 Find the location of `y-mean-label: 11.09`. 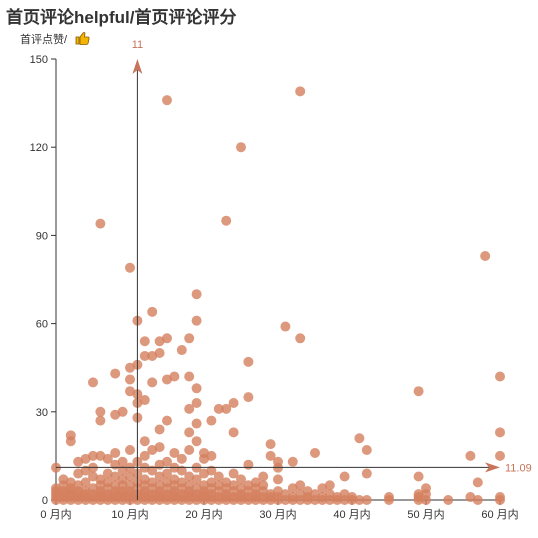

y-mean-label: 11.09 is located at coordinates (518, 468).